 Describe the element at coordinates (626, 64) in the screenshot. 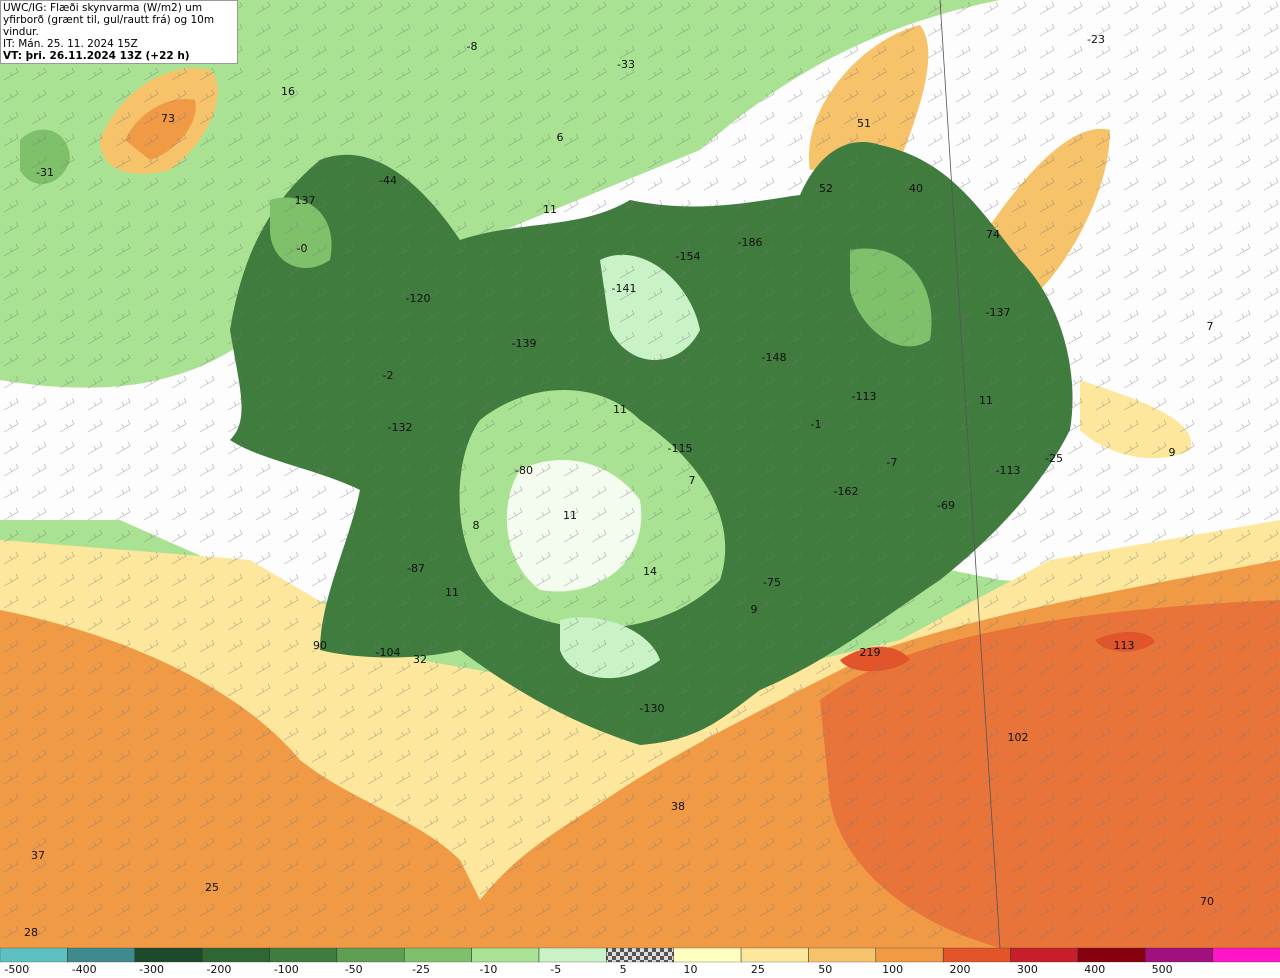

I see `map-value: -33` at that location.